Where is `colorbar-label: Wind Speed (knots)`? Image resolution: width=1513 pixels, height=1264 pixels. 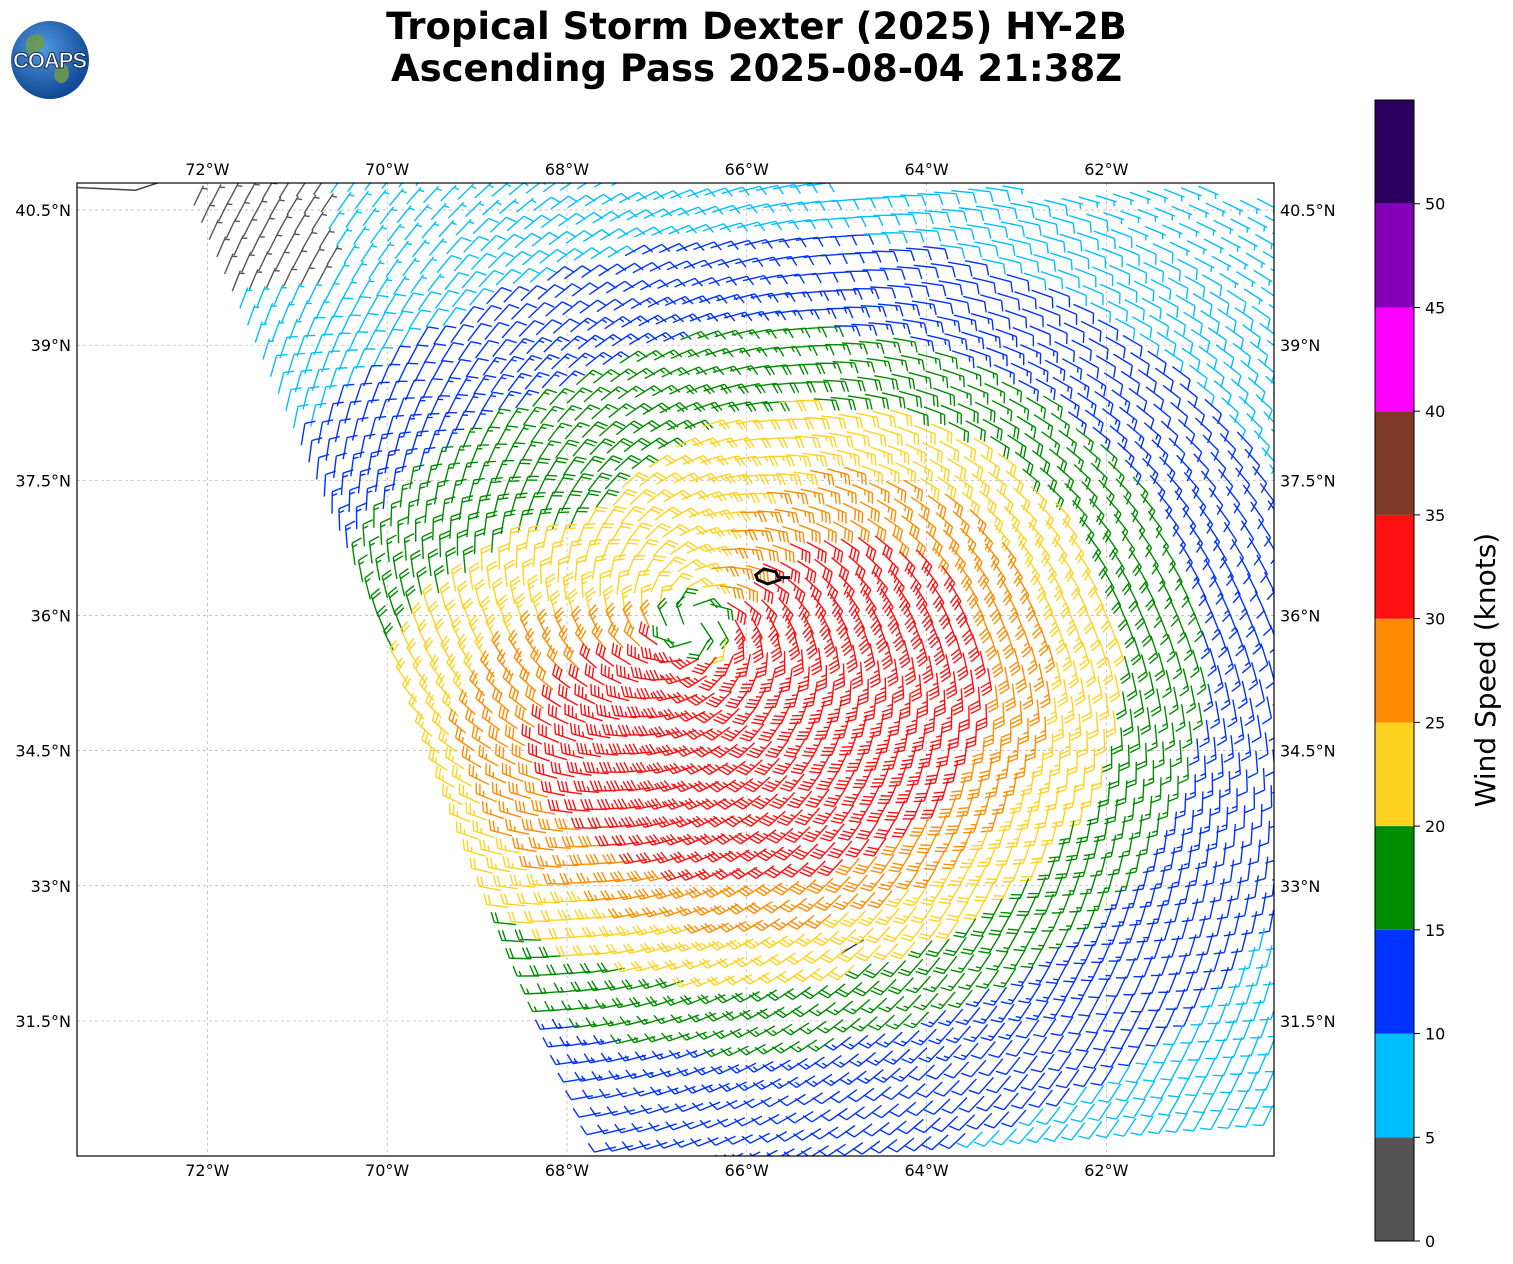
colorbar-label: Wind Speed (knots) is located at coordinates (1485, 670).